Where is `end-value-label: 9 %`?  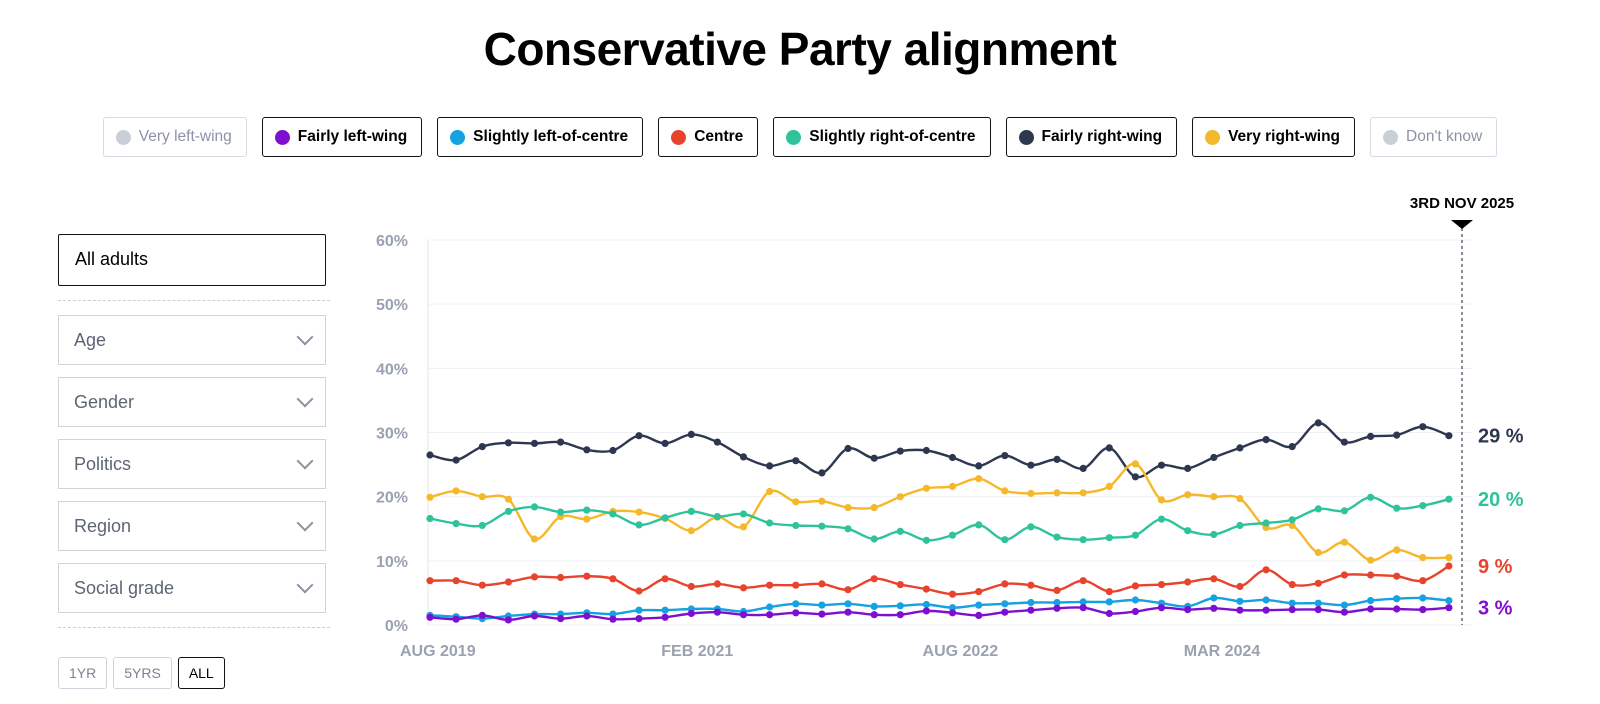
end-value-label: 9 % is located at coordinates (1495, 567).